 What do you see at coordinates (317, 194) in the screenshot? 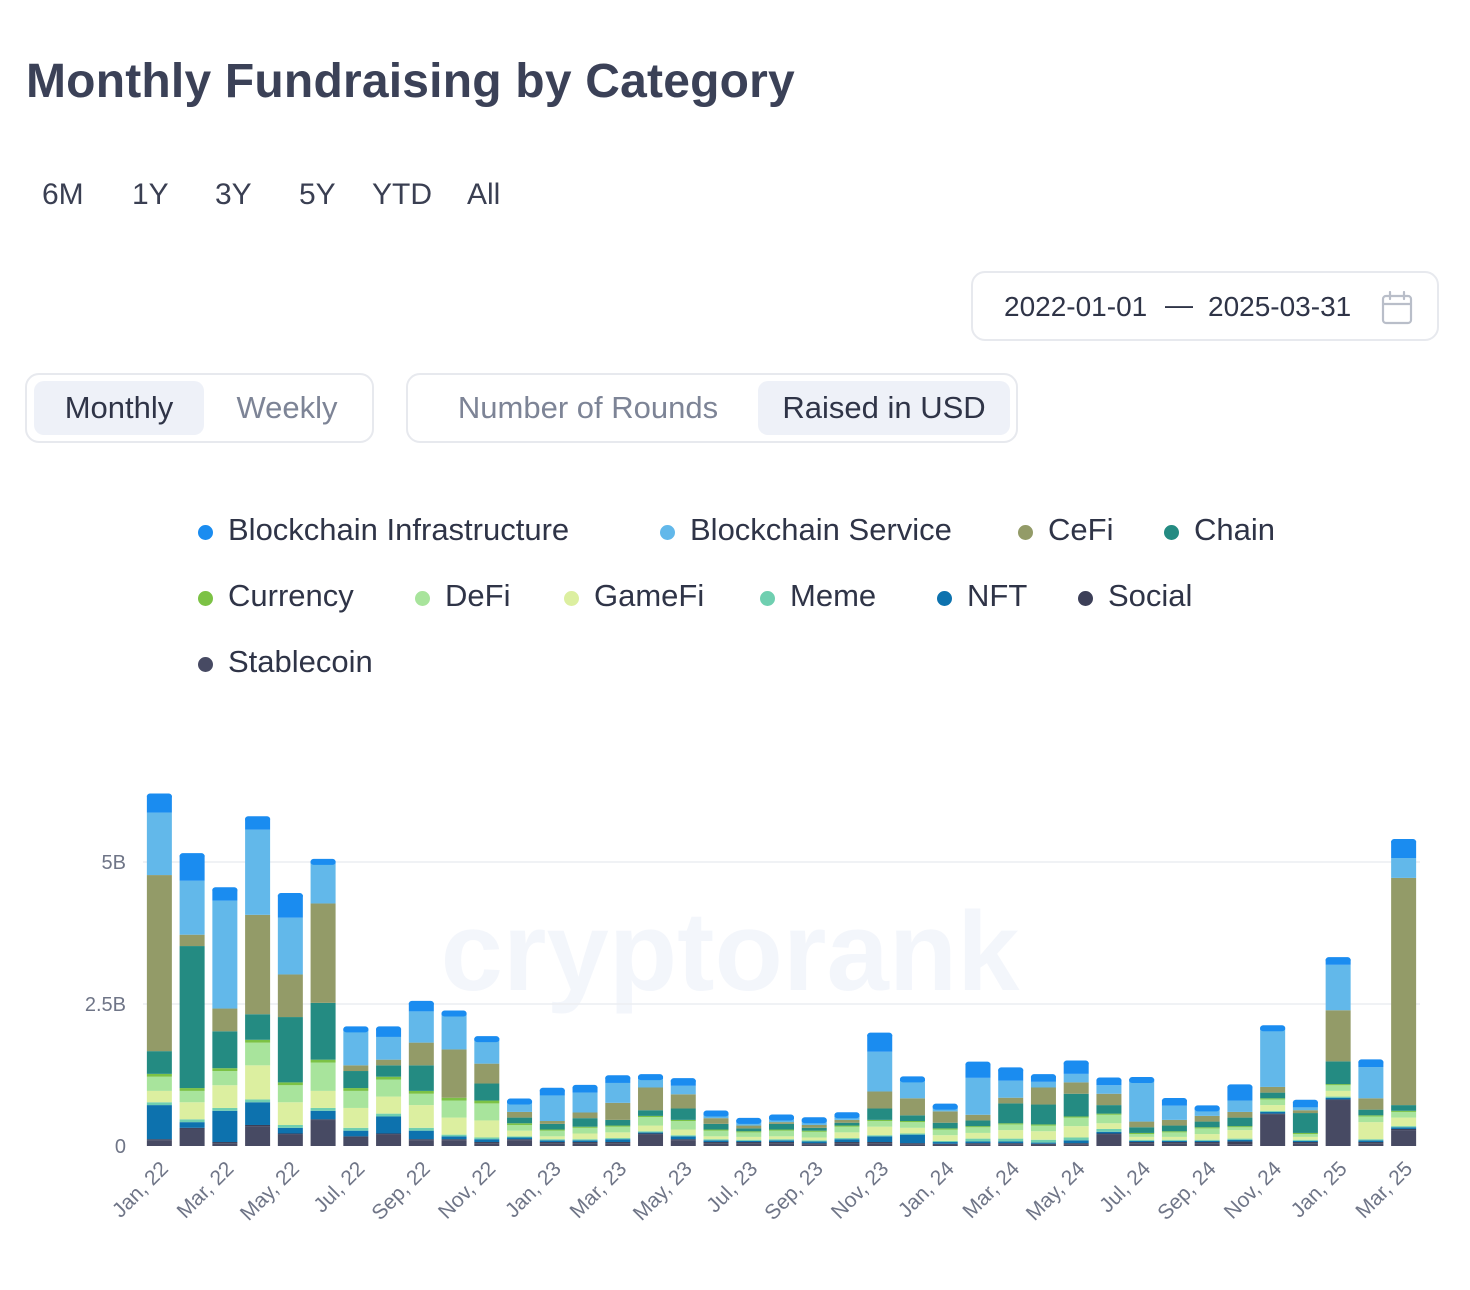
I see `range-5y: 5Y` at bounding box center [317, 194].